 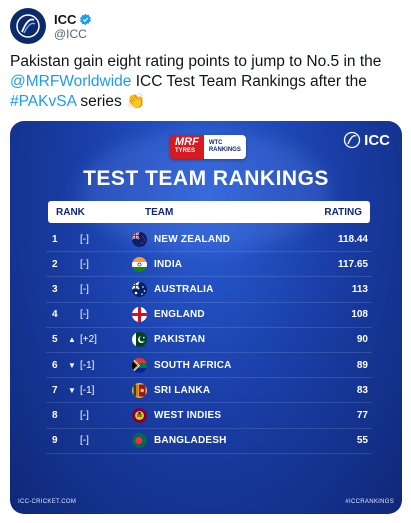 What do you see at coordinates (352, 140) in the screenshot?
I see `icc-swoosh-icon` at bounding box center [352, 140].